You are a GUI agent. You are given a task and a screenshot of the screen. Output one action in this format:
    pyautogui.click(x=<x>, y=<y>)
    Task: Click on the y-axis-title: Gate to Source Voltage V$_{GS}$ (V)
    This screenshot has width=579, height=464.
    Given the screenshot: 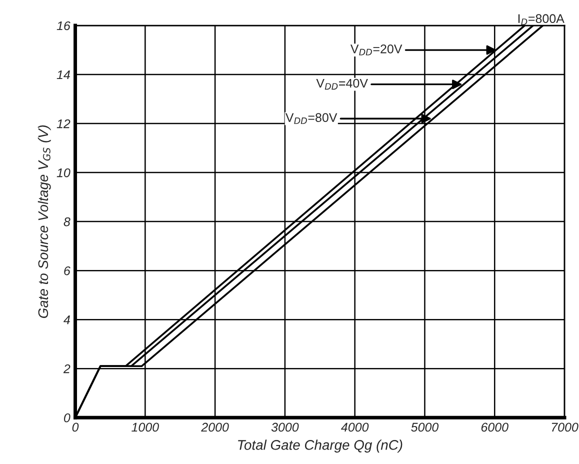 What is the action you would take?
    pyautogui.click(x=44, y=221)
    